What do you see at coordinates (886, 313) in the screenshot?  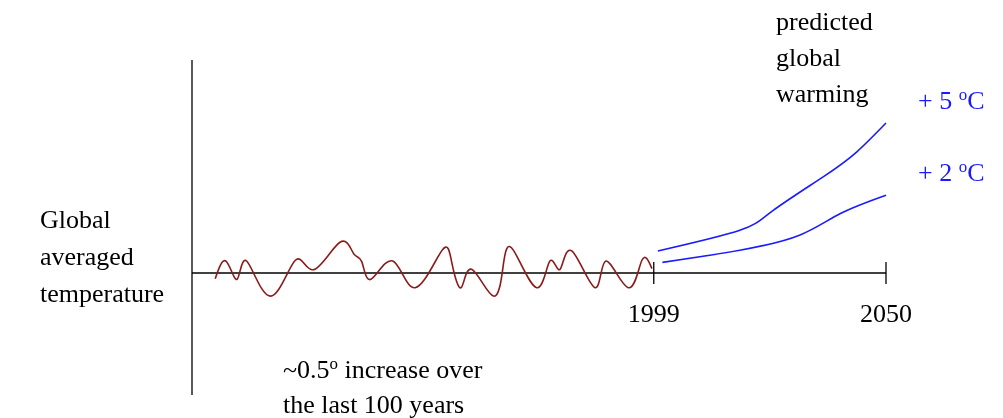 I see `x-tick-label: 2050` at bounding box center [886, 313].